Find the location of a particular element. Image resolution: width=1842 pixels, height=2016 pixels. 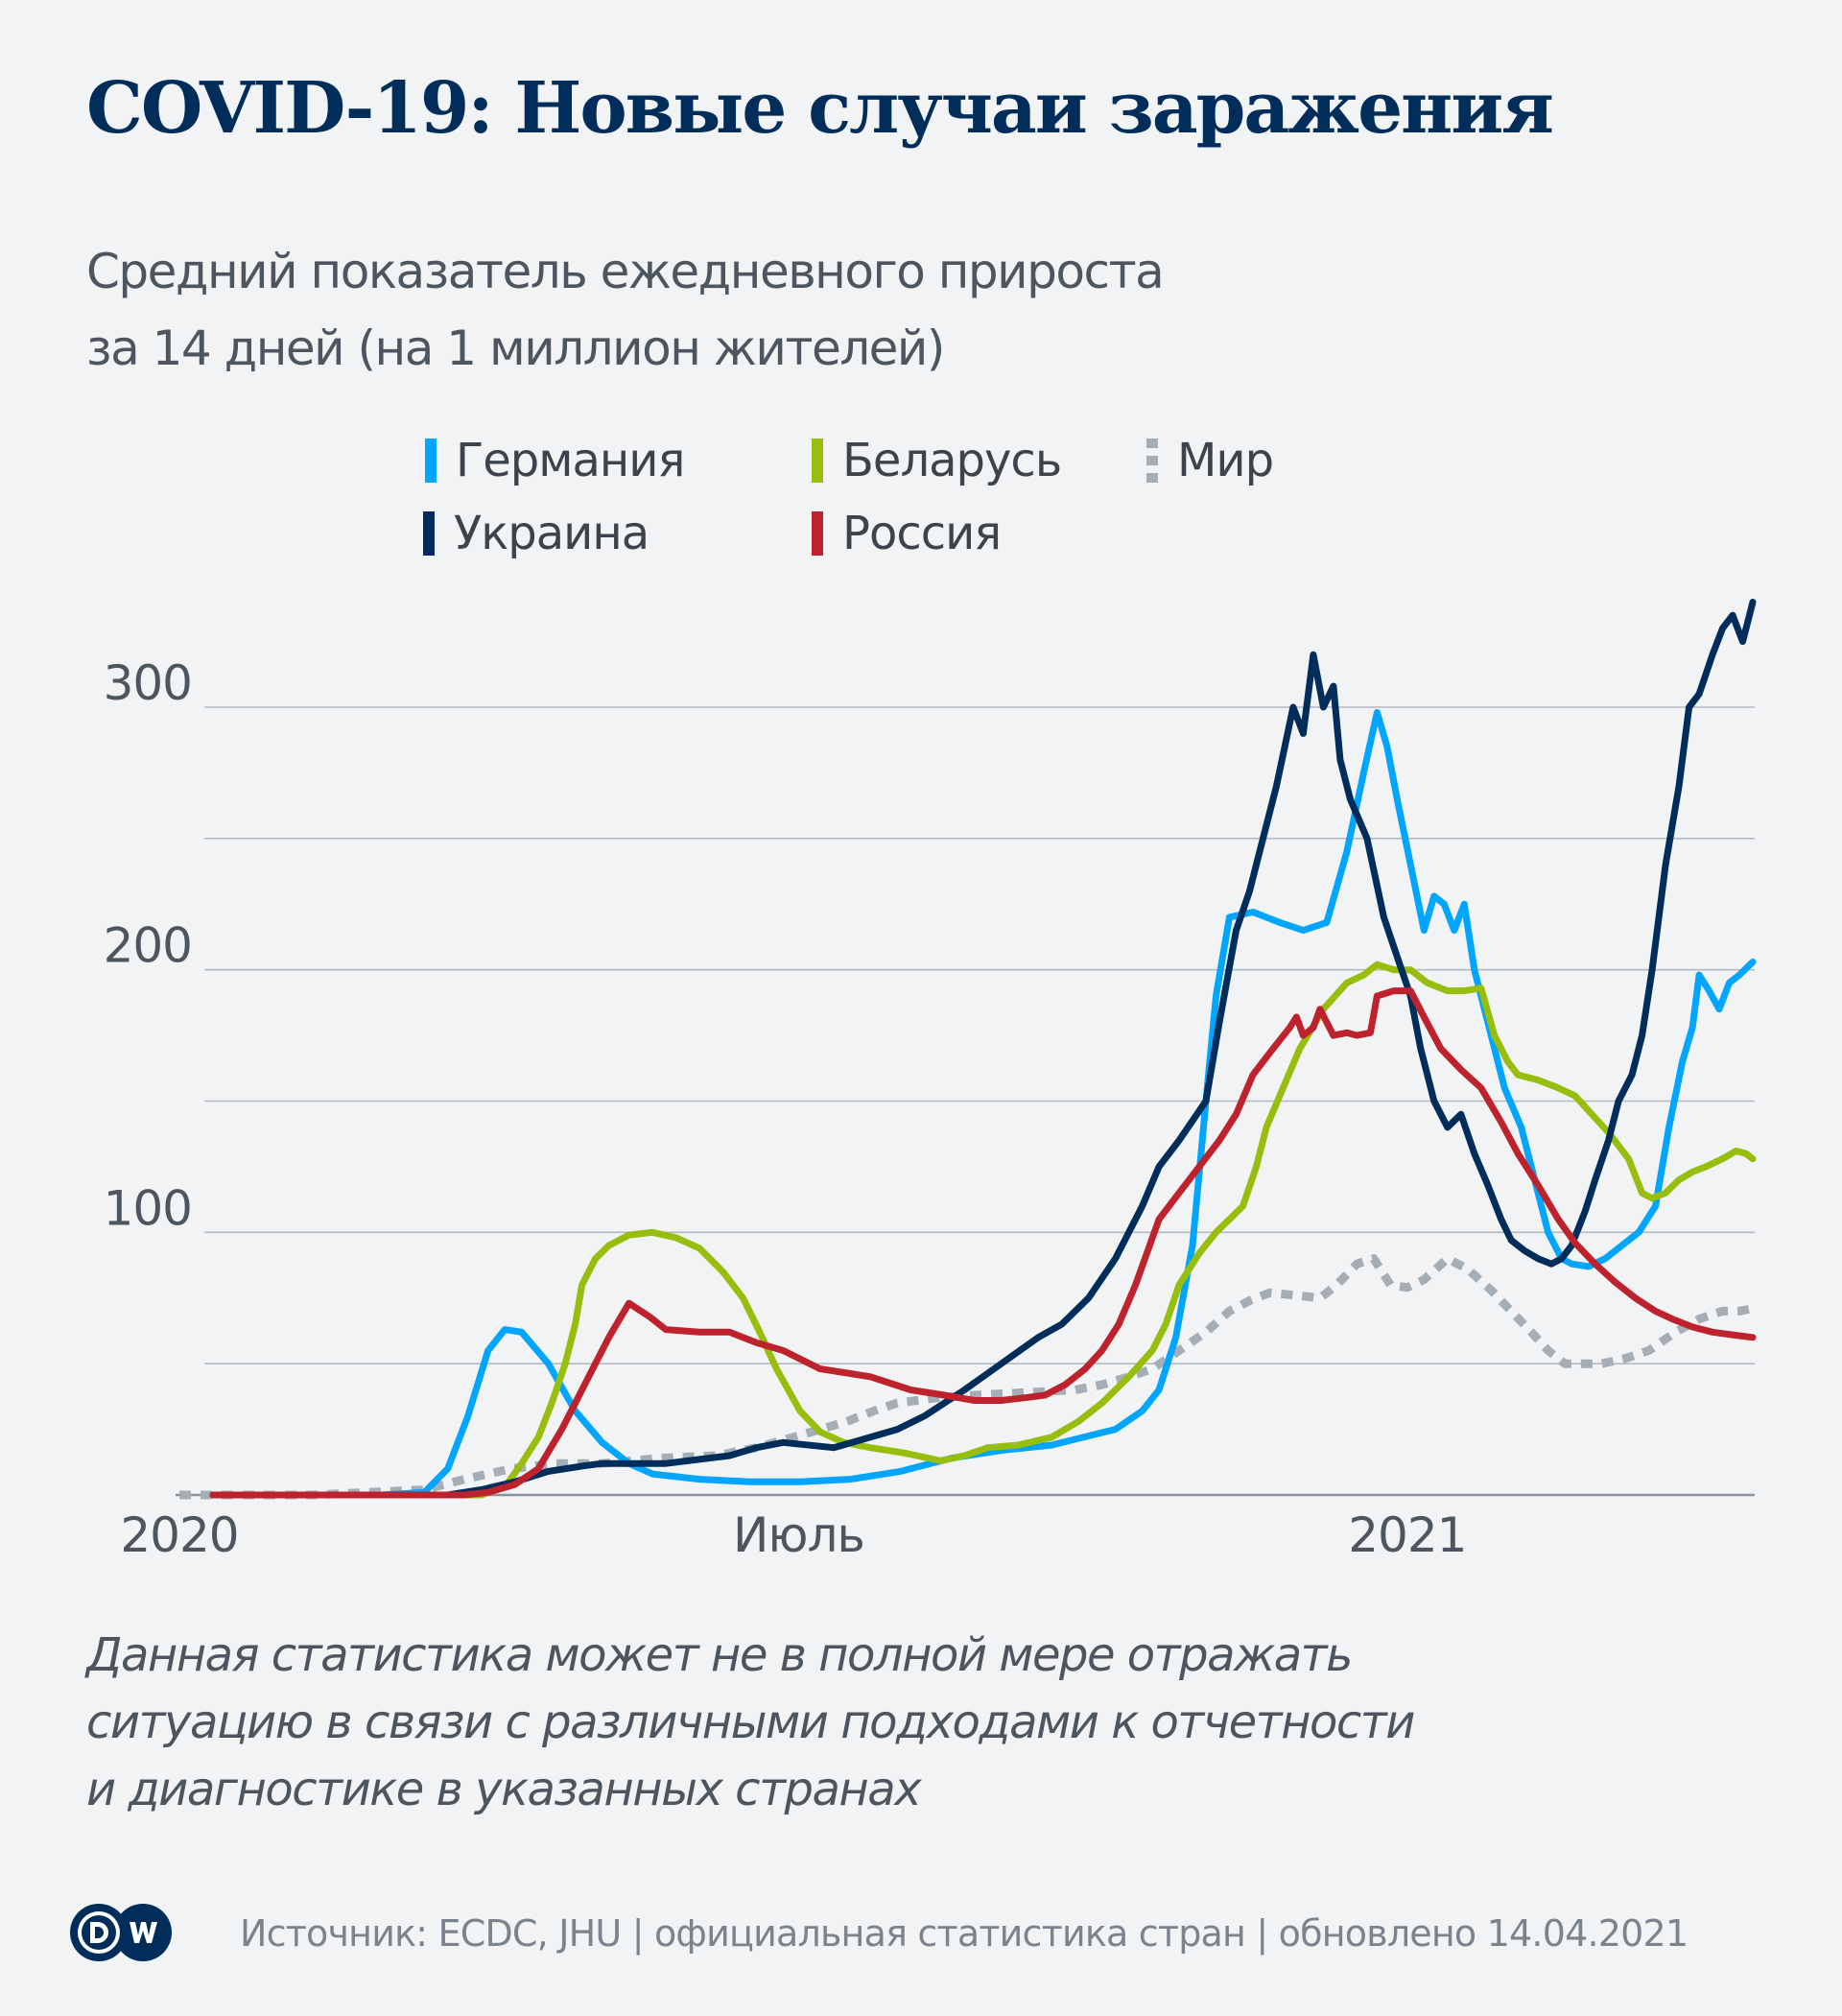

legend-label-ukraine: Украина is located at coordinates (551, 533).